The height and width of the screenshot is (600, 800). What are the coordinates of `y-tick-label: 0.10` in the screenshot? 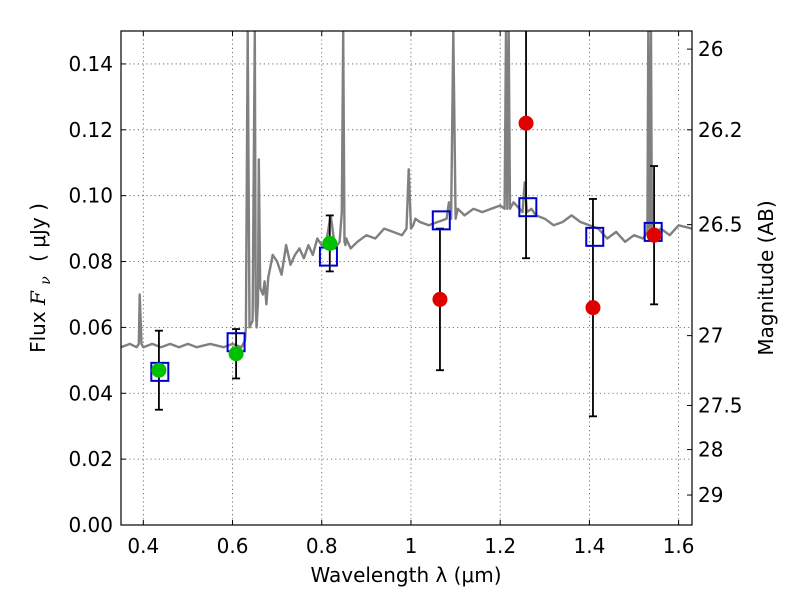 It's located at (90, 196).